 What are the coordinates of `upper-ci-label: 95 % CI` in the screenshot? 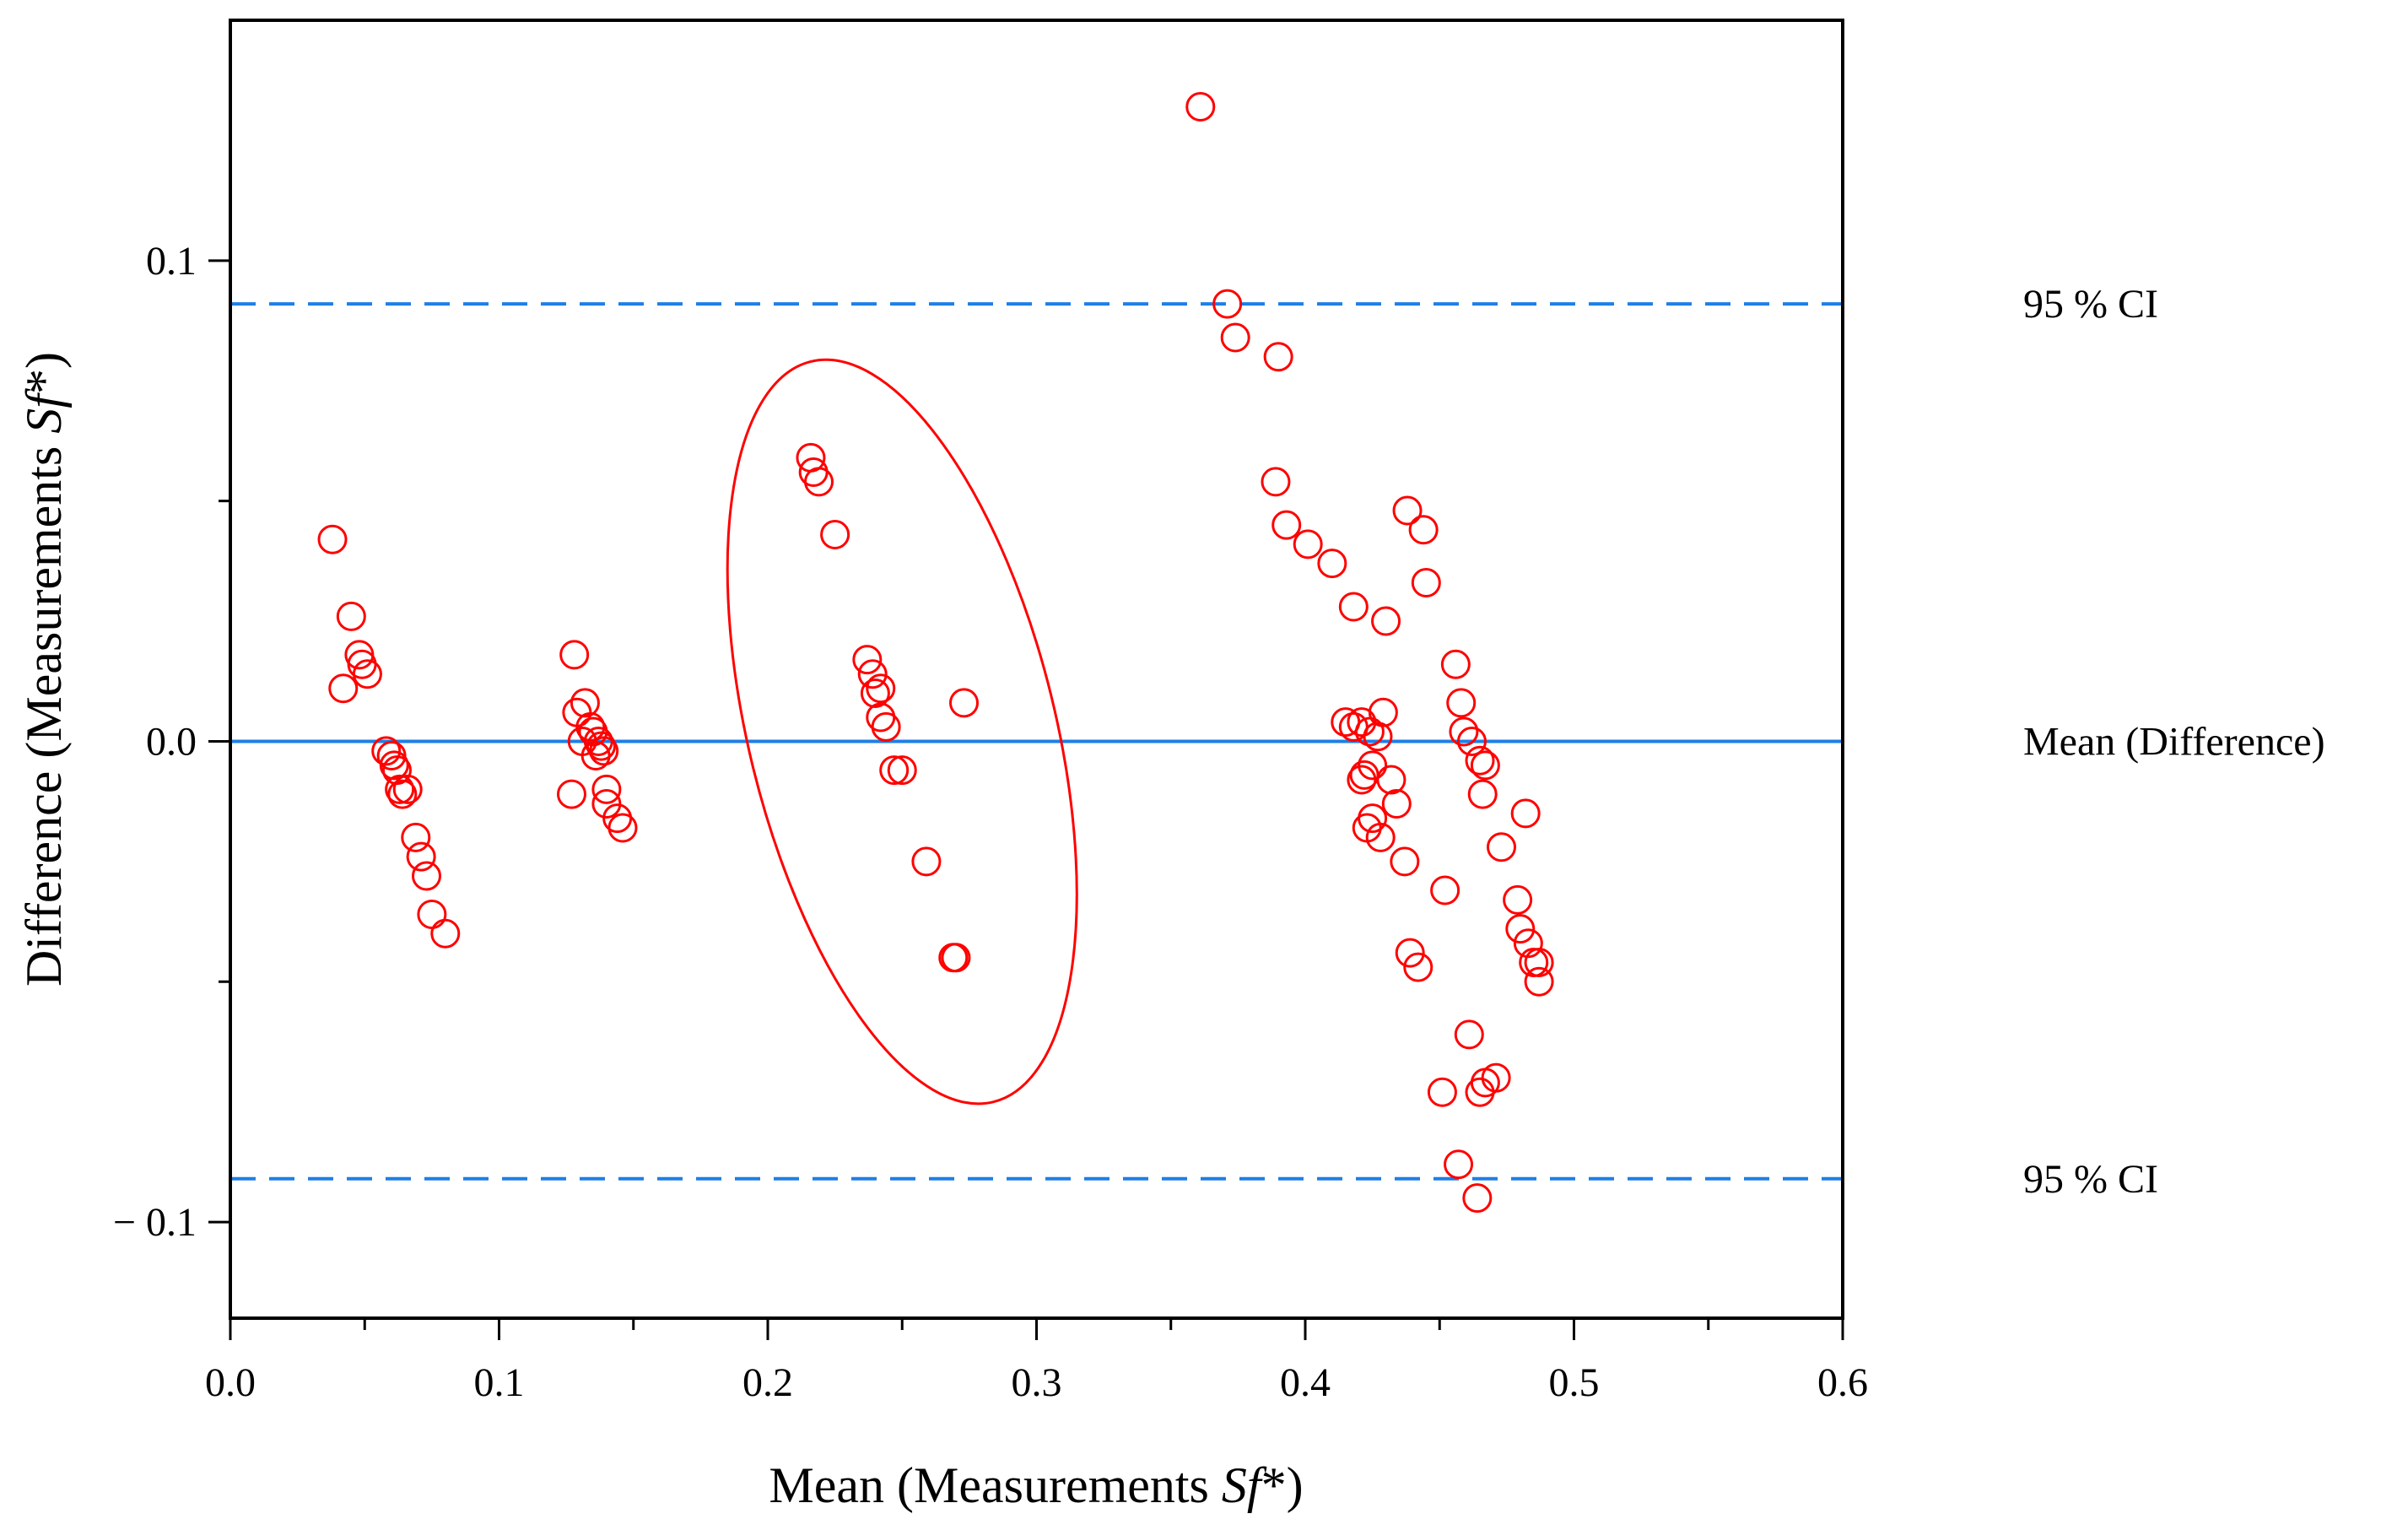 It's located at (2091, 304).